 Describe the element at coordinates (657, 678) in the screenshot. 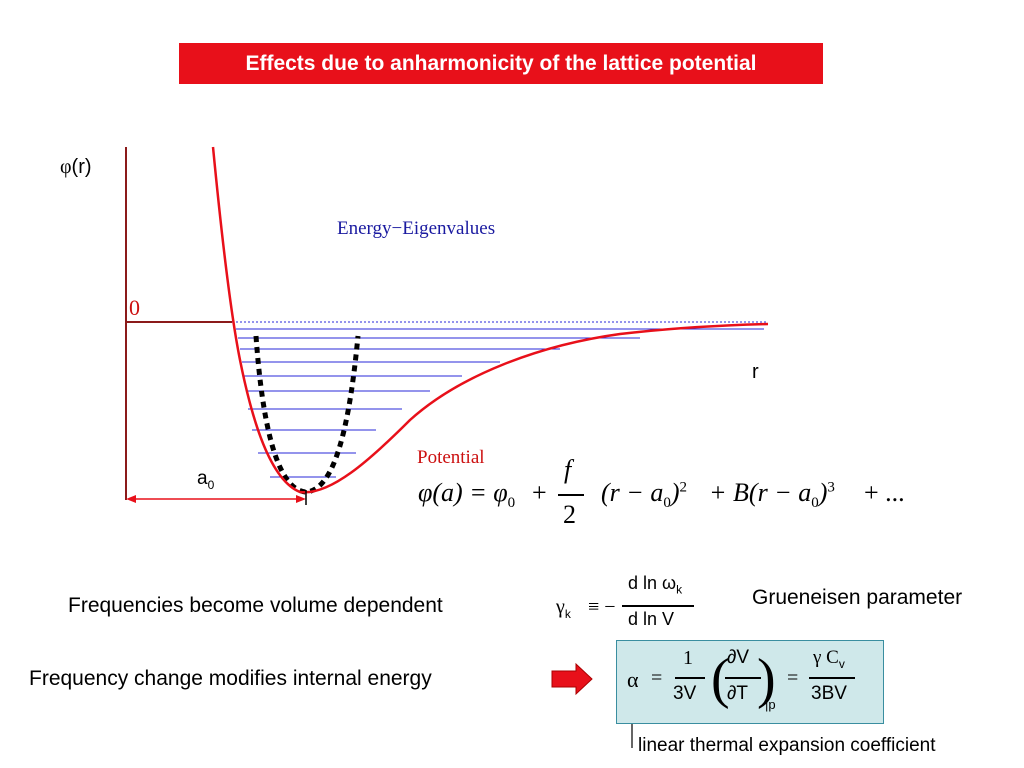

I see `alpha-eq: =` at that location.